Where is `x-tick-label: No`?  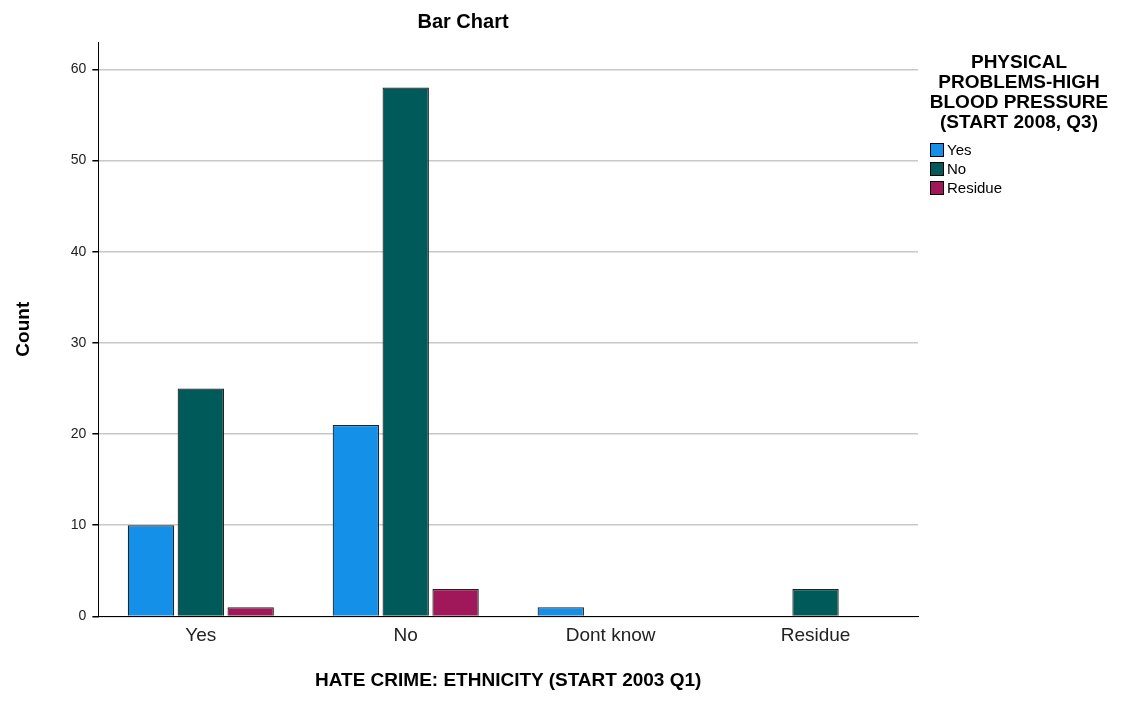 x-tick-label: No is located at coordinates (405, 635).